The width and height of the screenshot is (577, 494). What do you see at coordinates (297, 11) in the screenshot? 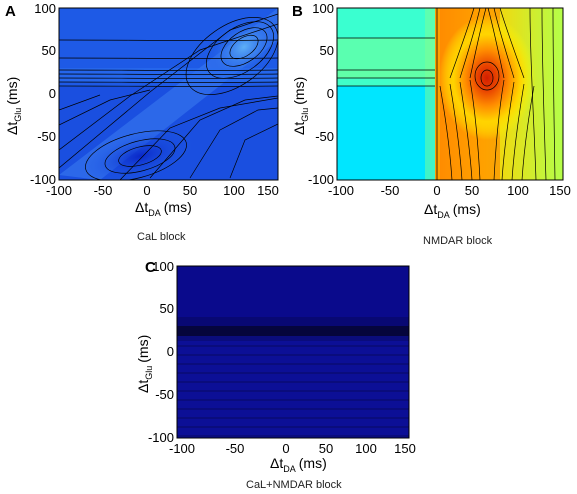
I see `panel-b-label: B` at bounding box center [297, 11].